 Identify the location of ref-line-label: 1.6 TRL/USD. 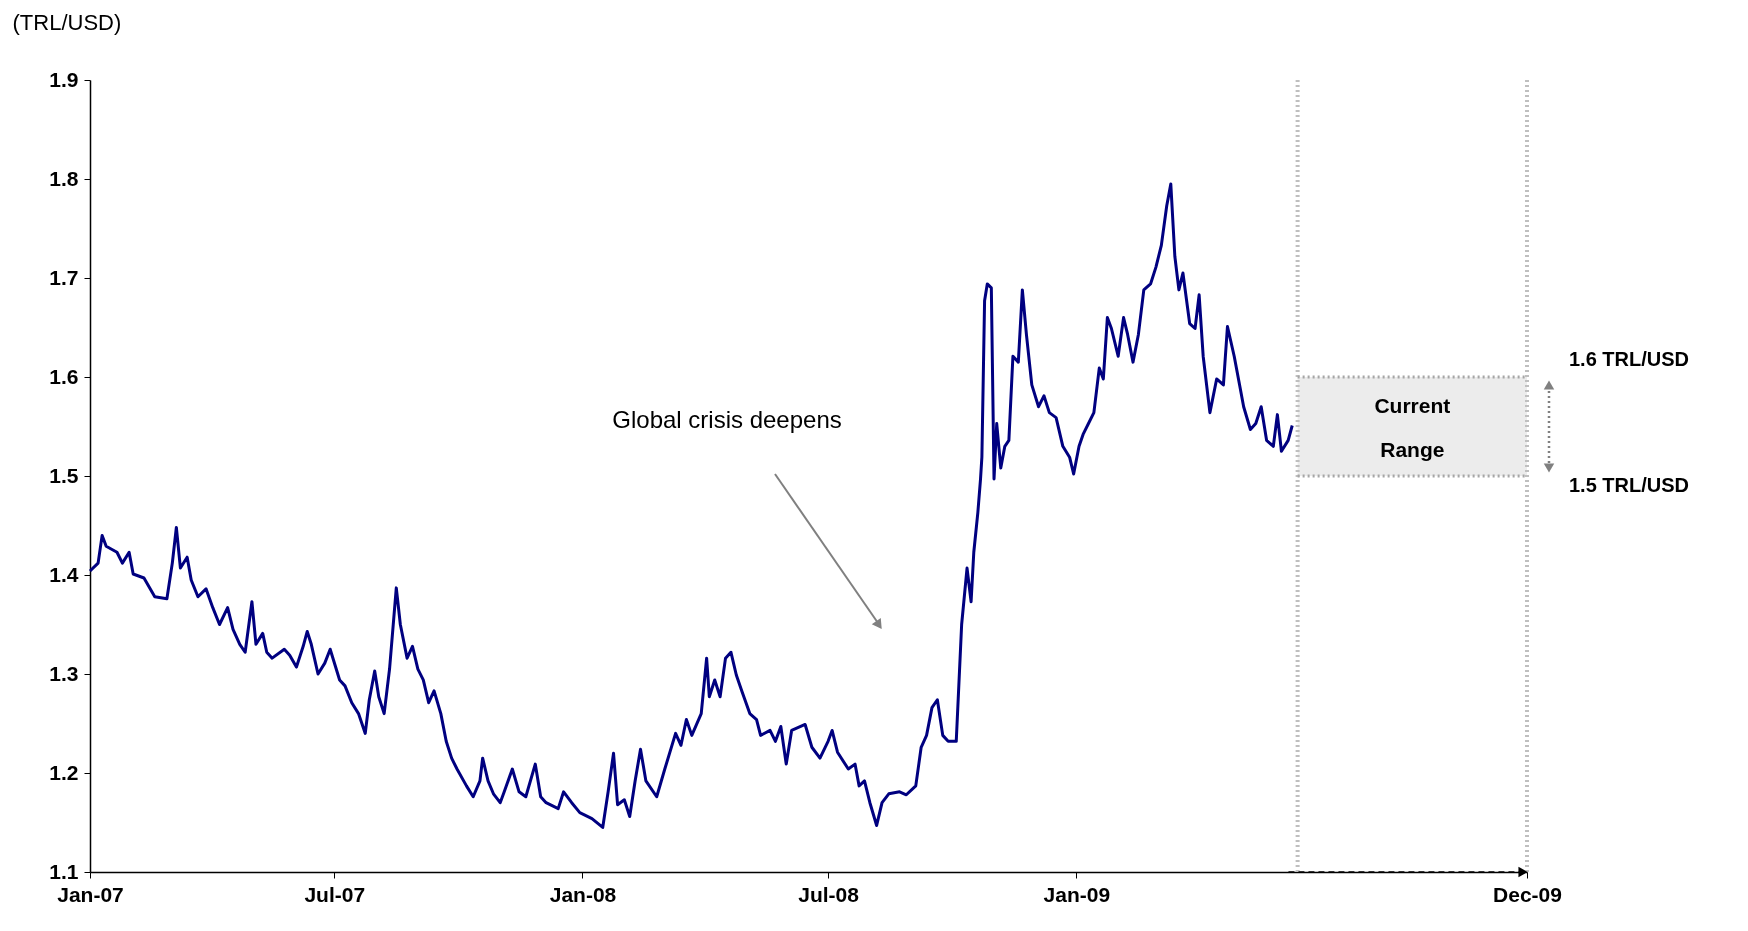
(1629, 359).